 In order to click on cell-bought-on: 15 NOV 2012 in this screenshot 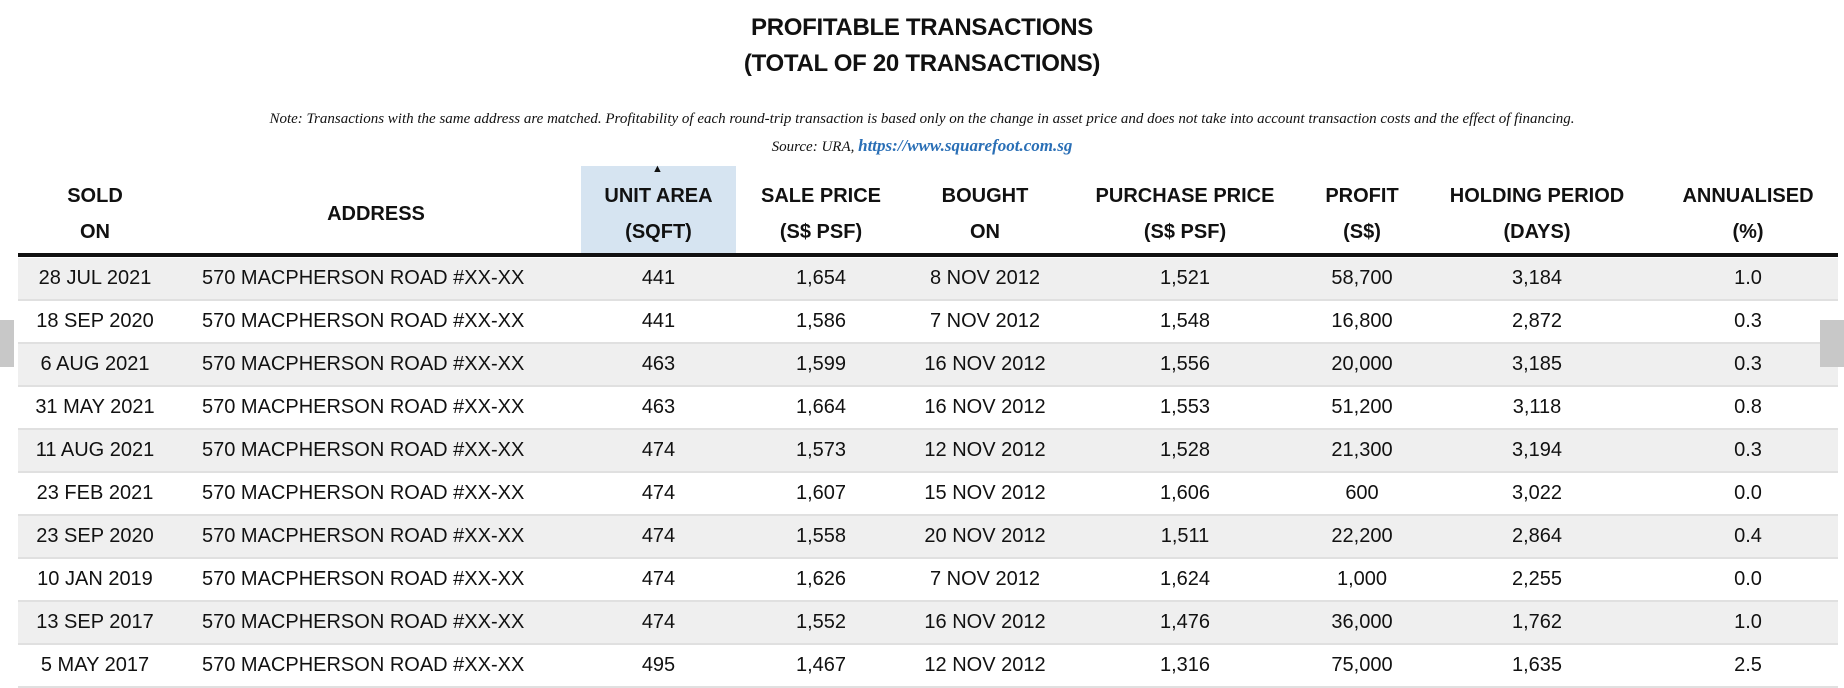, I will do `click(985, 493)`.